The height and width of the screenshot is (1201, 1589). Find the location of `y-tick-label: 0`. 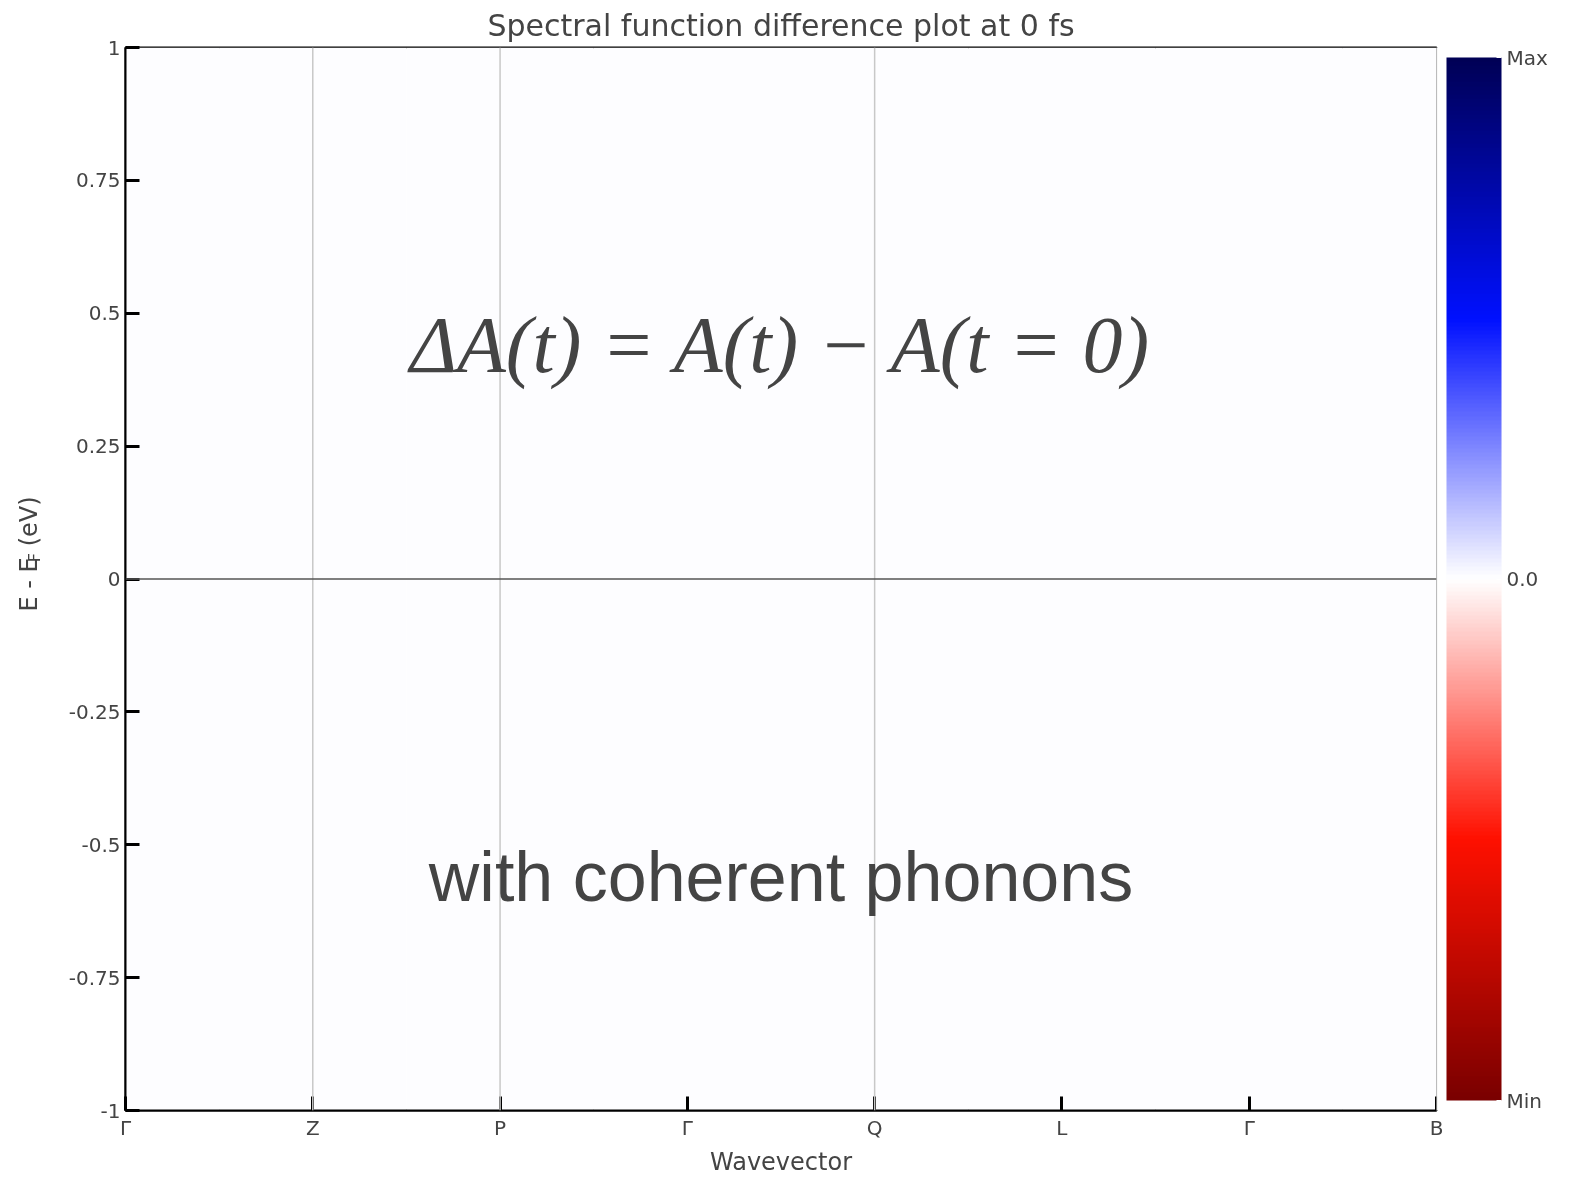

y-tick-label: 0 is located at coordinates (114, 579).